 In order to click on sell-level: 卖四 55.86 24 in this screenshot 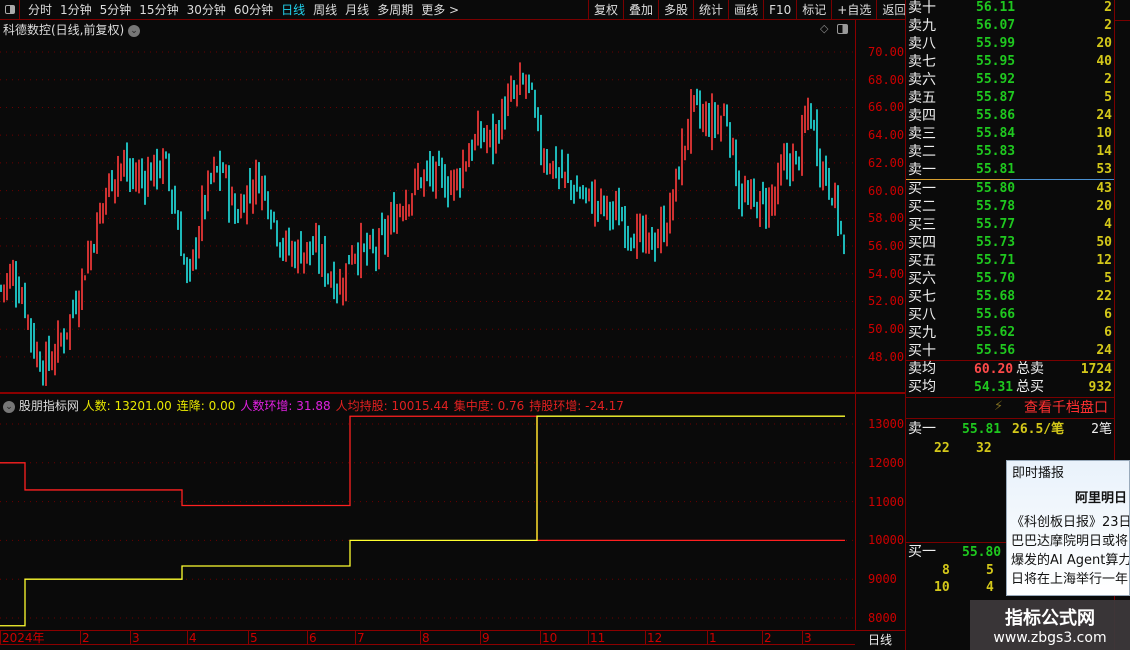, I will do `click(1011, 116)`.